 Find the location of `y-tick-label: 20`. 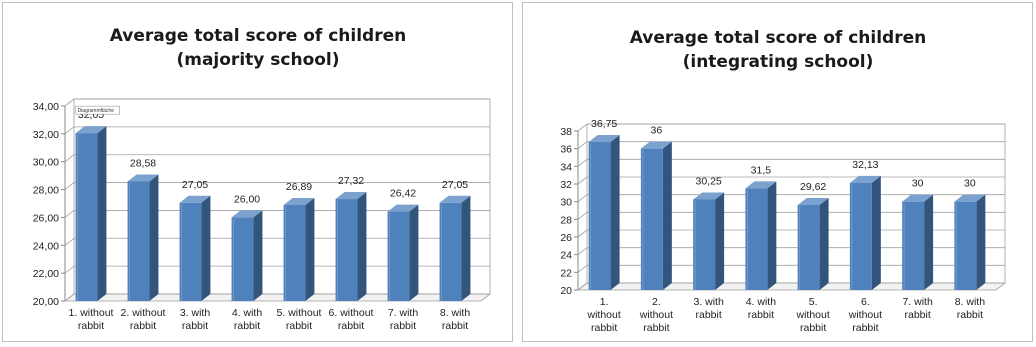

y-tick-label: 20 is located at coordinates (566, 291).